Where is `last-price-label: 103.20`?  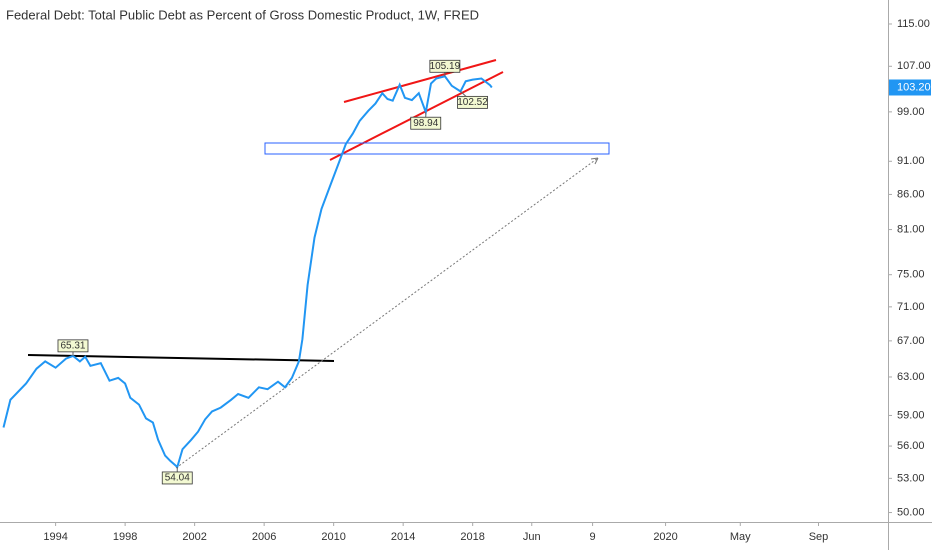 last-price-label: 103.20 is located at coordinates (914, 87).